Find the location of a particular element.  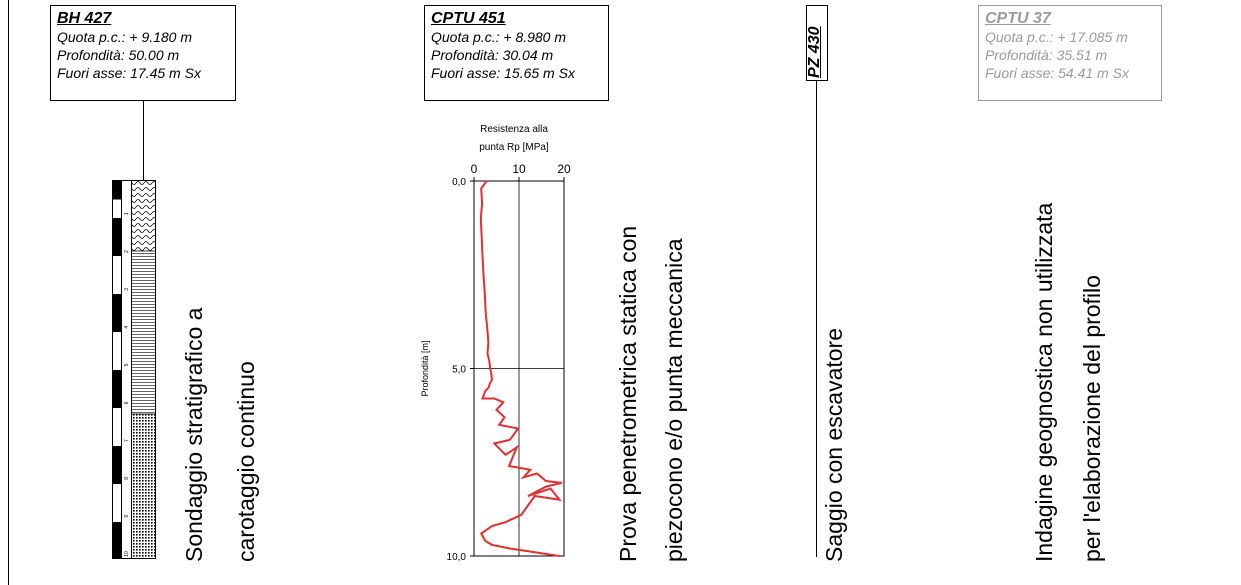

bh427-depth-scale is located at coordinates (117, 369).